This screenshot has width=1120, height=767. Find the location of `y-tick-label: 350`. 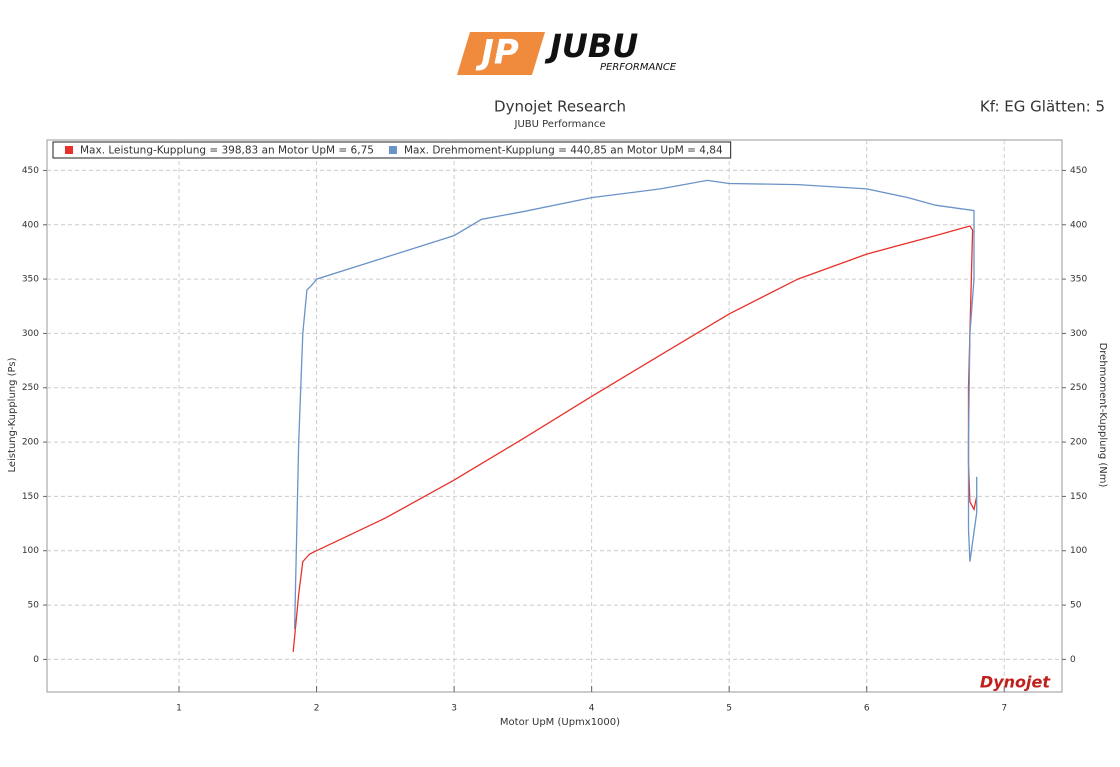

y-tick-label: 350 is located at coordinates (30, 280).